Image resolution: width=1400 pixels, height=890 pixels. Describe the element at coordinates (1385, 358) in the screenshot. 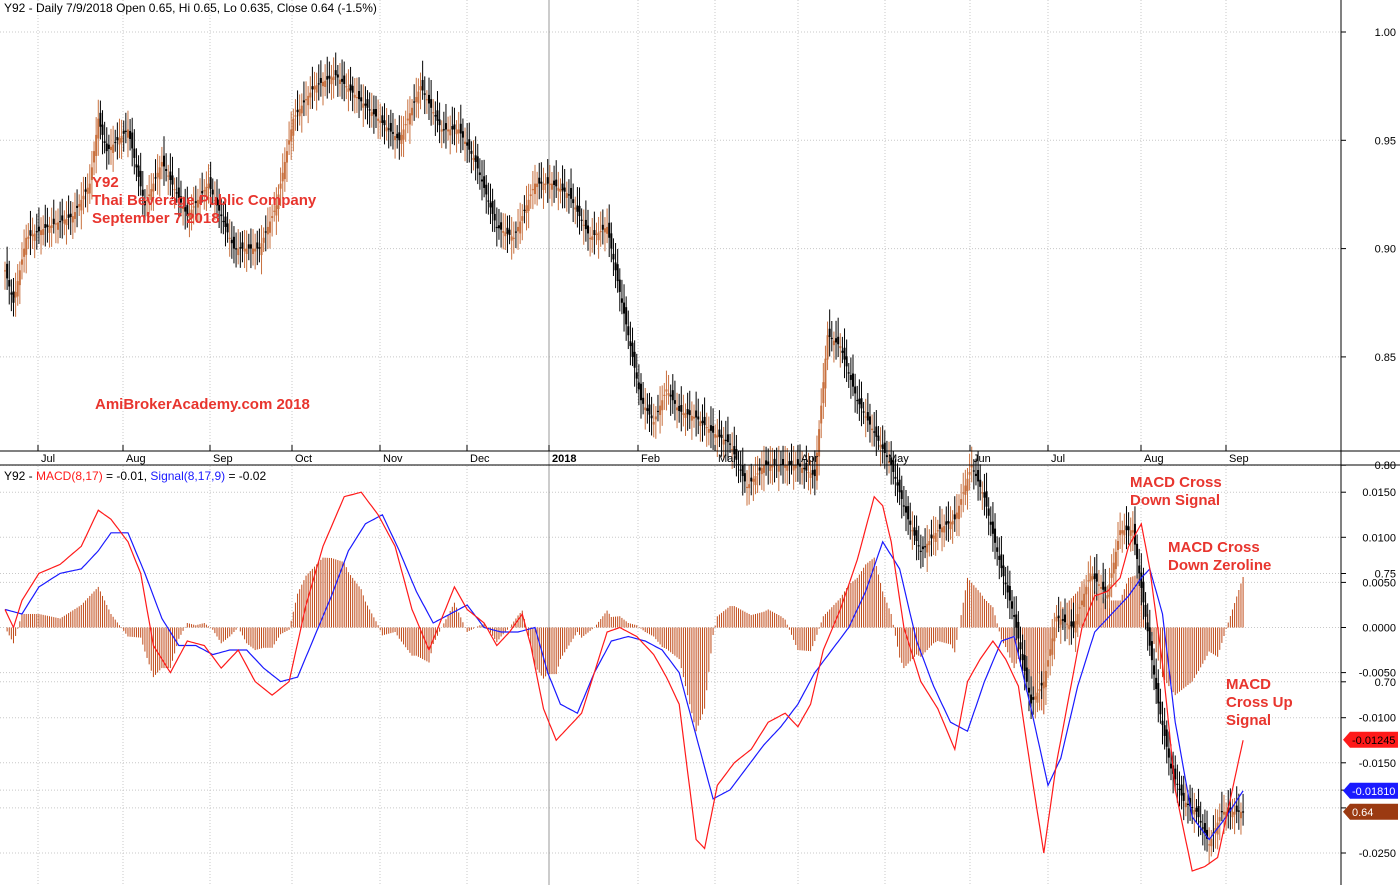

I see `price-y-tick-label: 0.85` at that location.